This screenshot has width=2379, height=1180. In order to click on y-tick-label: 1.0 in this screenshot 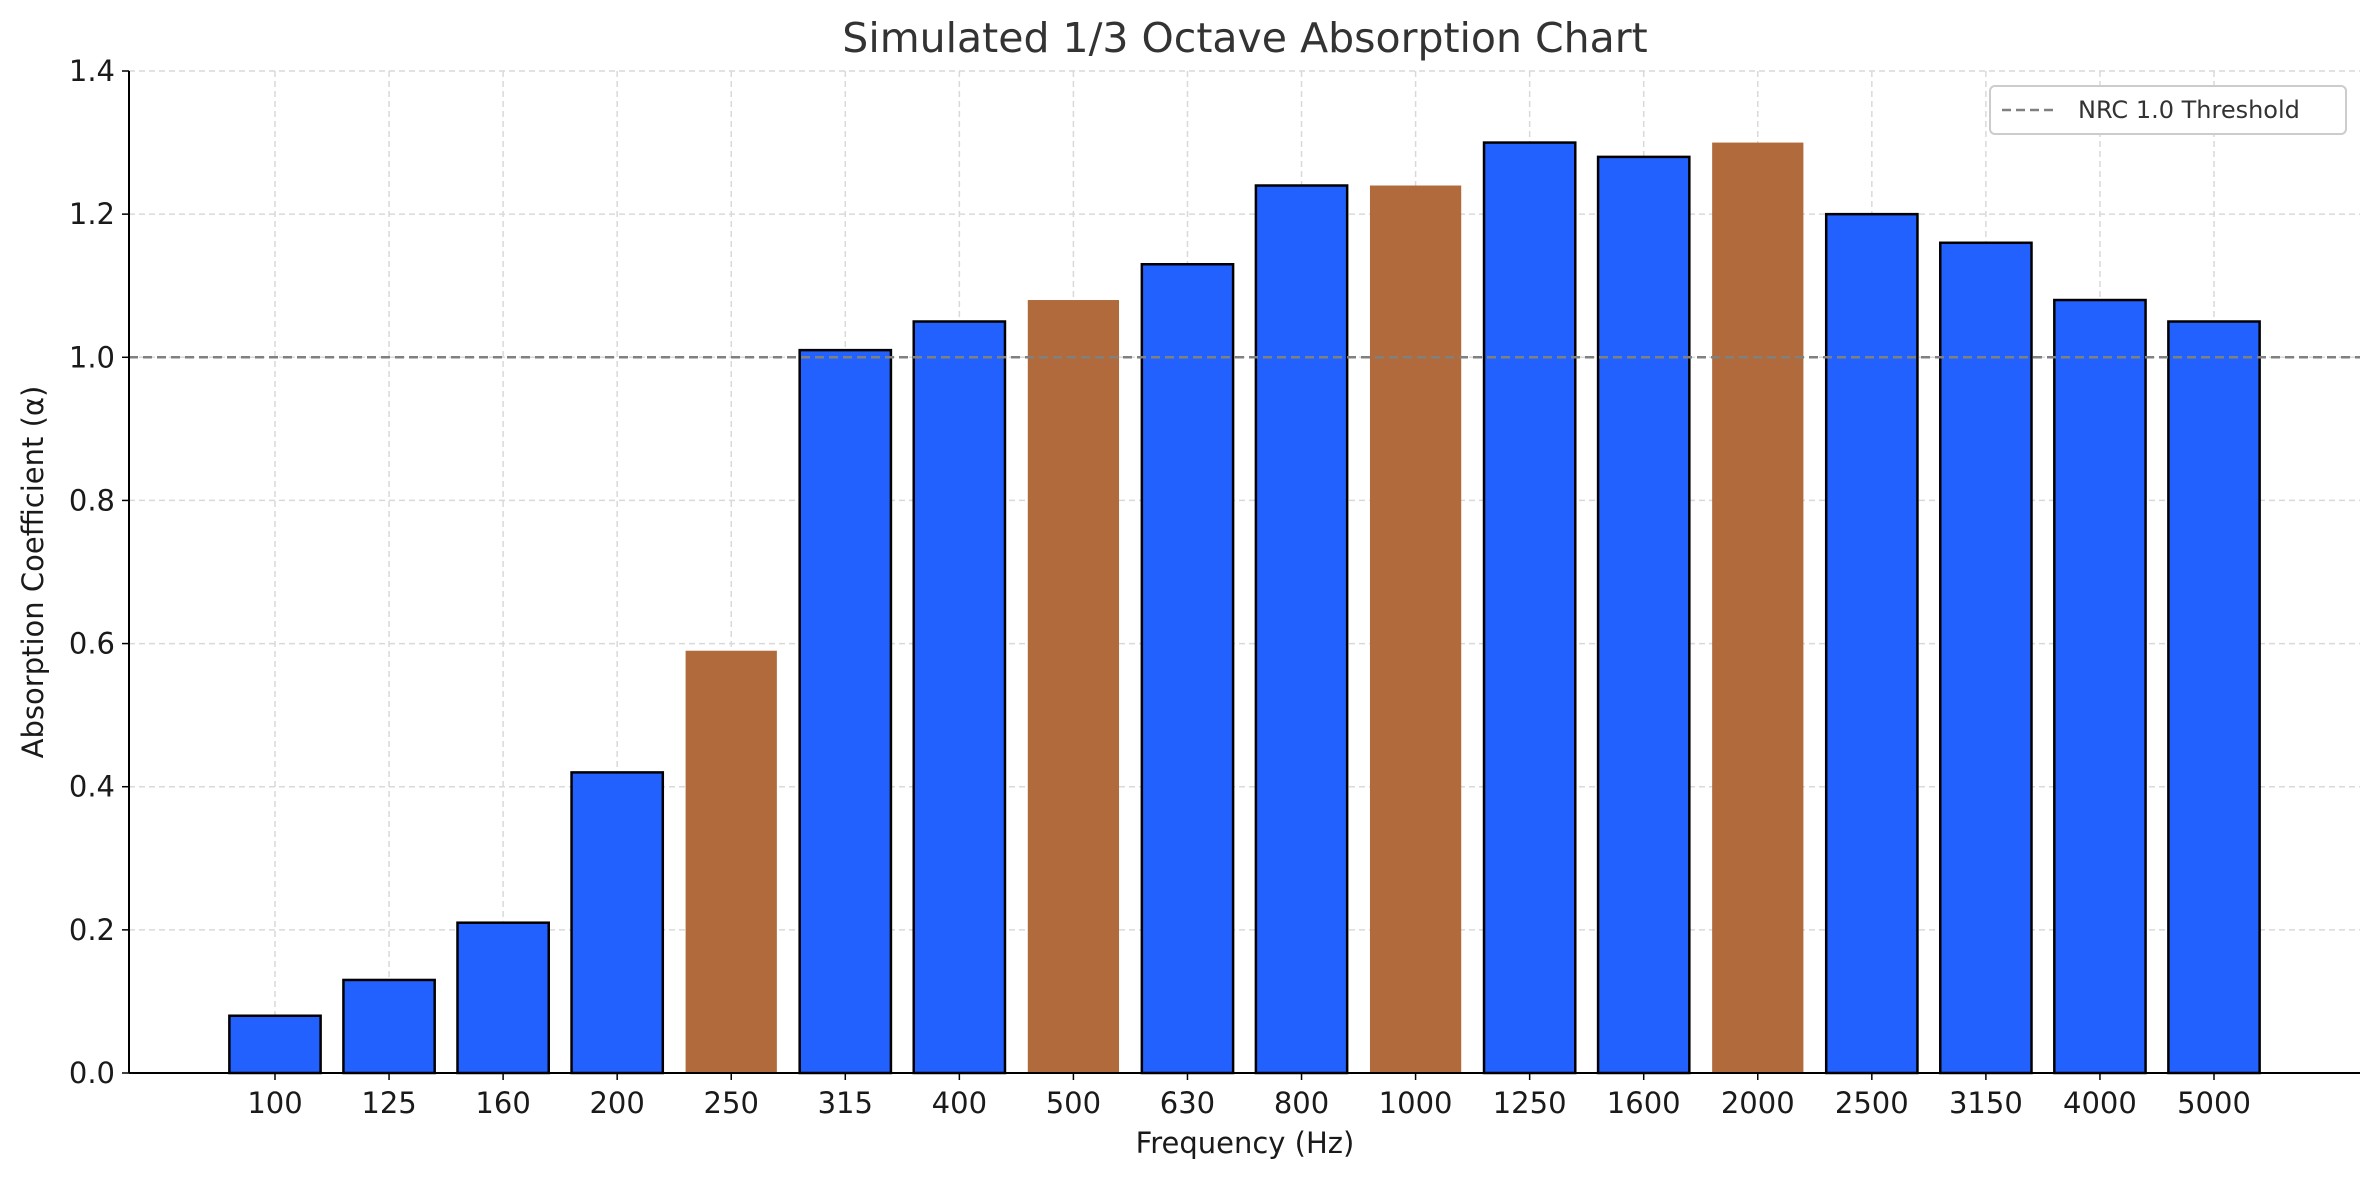, I will do `click(92, 357)`.